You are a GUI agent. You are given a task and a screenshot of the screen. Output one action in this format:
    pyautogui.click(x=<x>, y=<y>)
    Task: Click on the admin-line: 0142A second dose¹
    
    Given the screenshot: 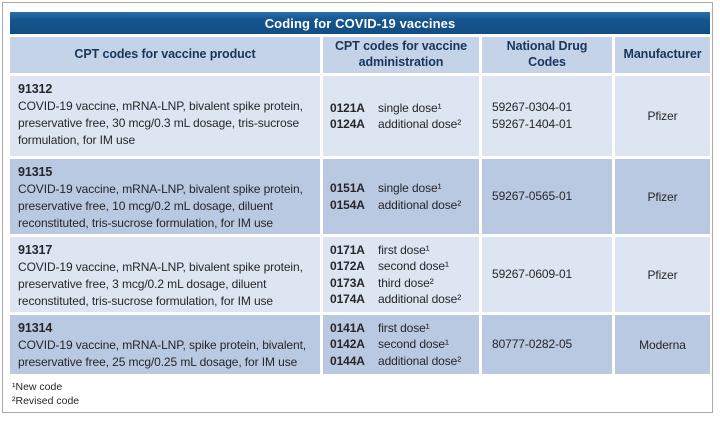 What is the action you would take?
    pyautogui.click(x=402, y=344)
    